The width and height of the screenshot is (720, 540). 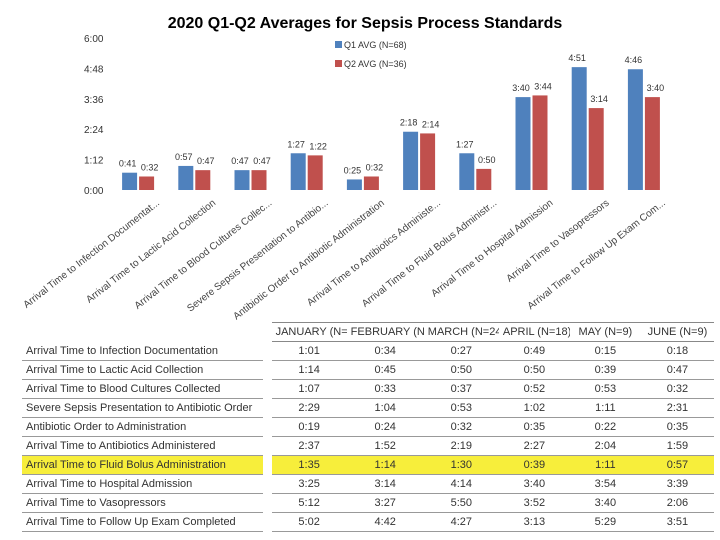 What do you see at coordinates (150, 167) in the screenshot?
I see `bar-data-label: 0:32` at bounding box center [150, 167].